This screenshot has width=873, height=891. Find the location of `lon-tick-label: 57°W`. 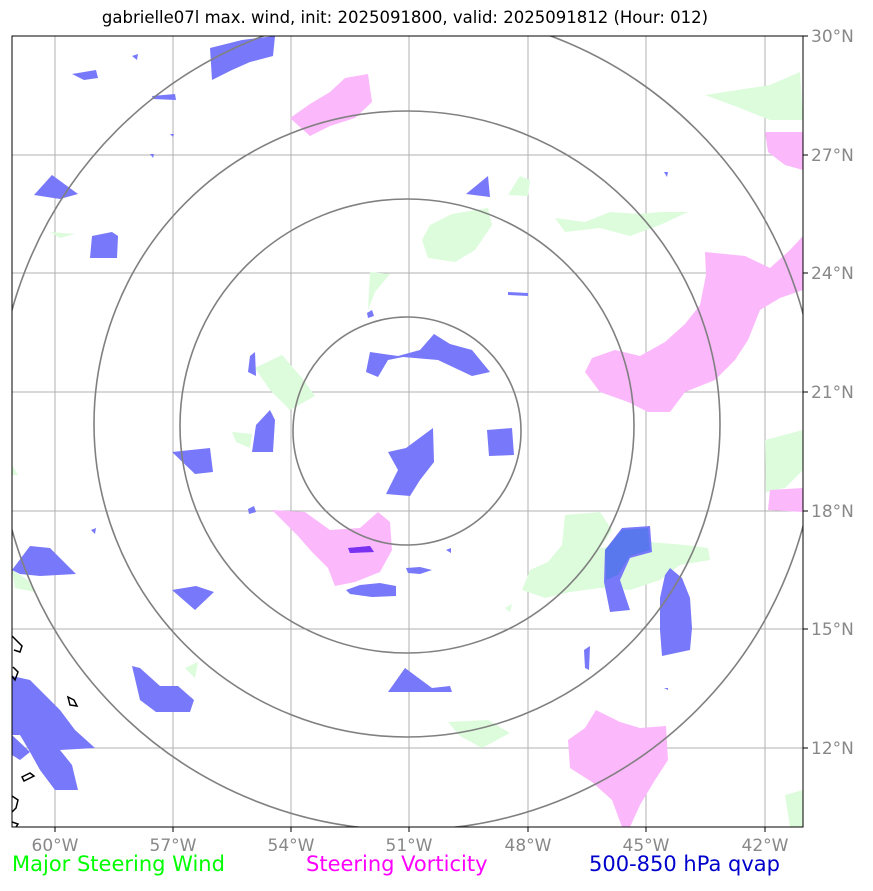

lon-tick-label: 57°W is located at coordinates (173, 846).